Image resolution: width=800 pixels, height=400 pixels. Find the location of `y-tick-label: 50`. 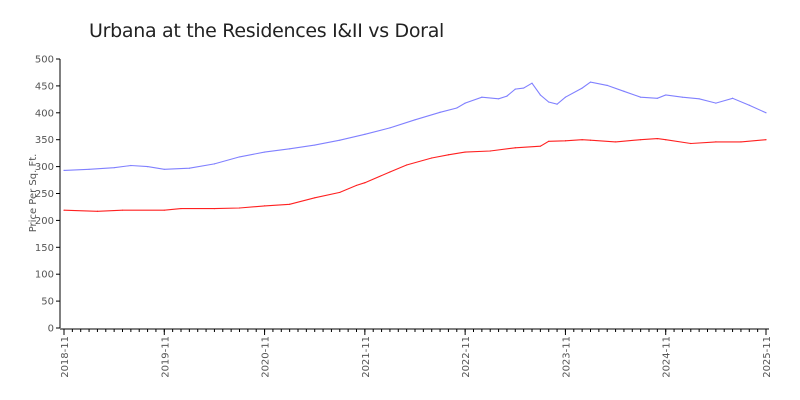

y-tick-label: 50 is located at coordinates (47, 302).